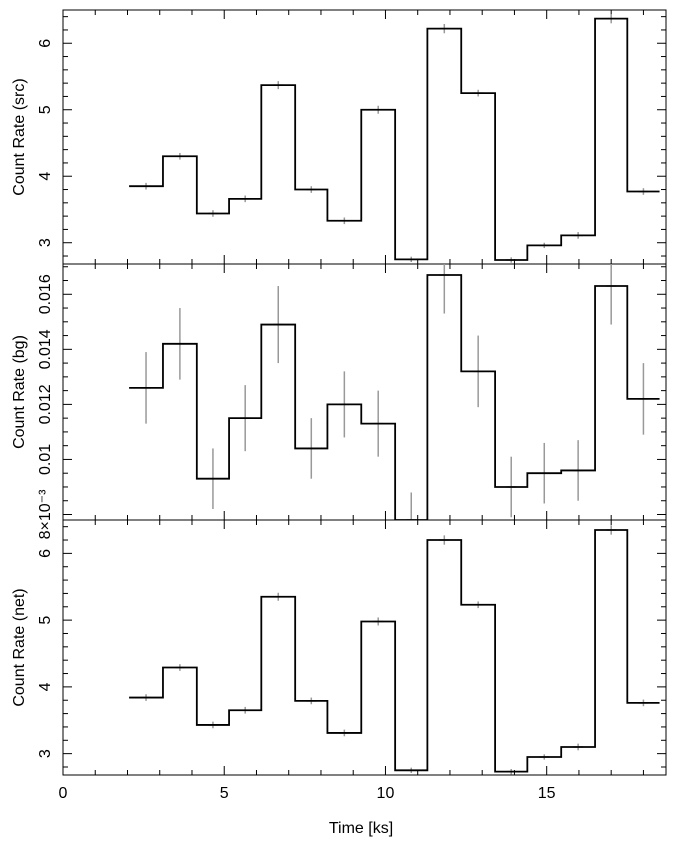  I want to click on y-axis-label: Count Rate (net), so click(19, 647).